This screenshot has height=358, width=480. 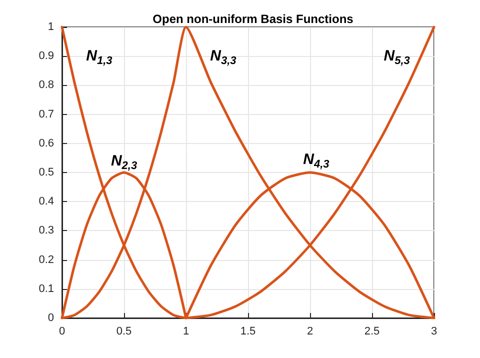 I want to click on x-tick-label: 1.5, so click(x=248, y=332).